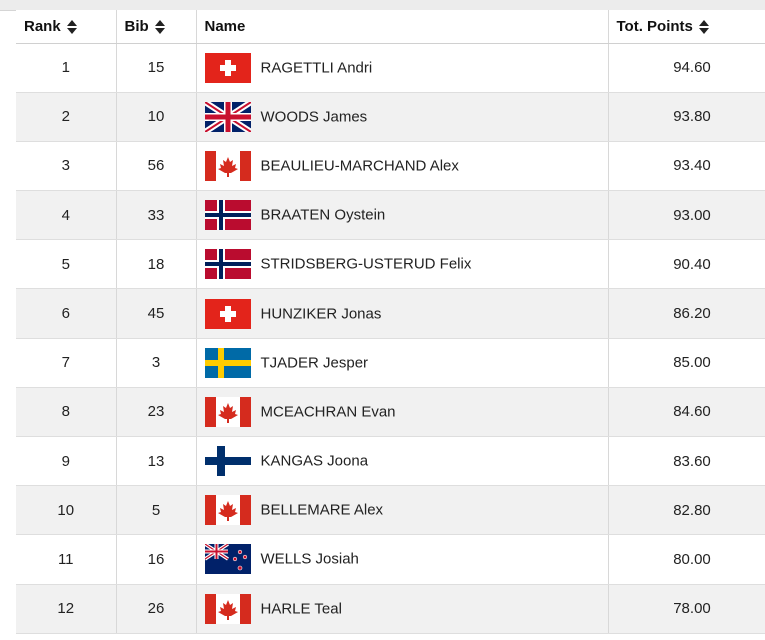 This screenshot has width=765, height=640. What do you see at coordinates (686, 363) in the screenshot?
I see `total-points-cell: 85.00` at bounding box center [686, 363].